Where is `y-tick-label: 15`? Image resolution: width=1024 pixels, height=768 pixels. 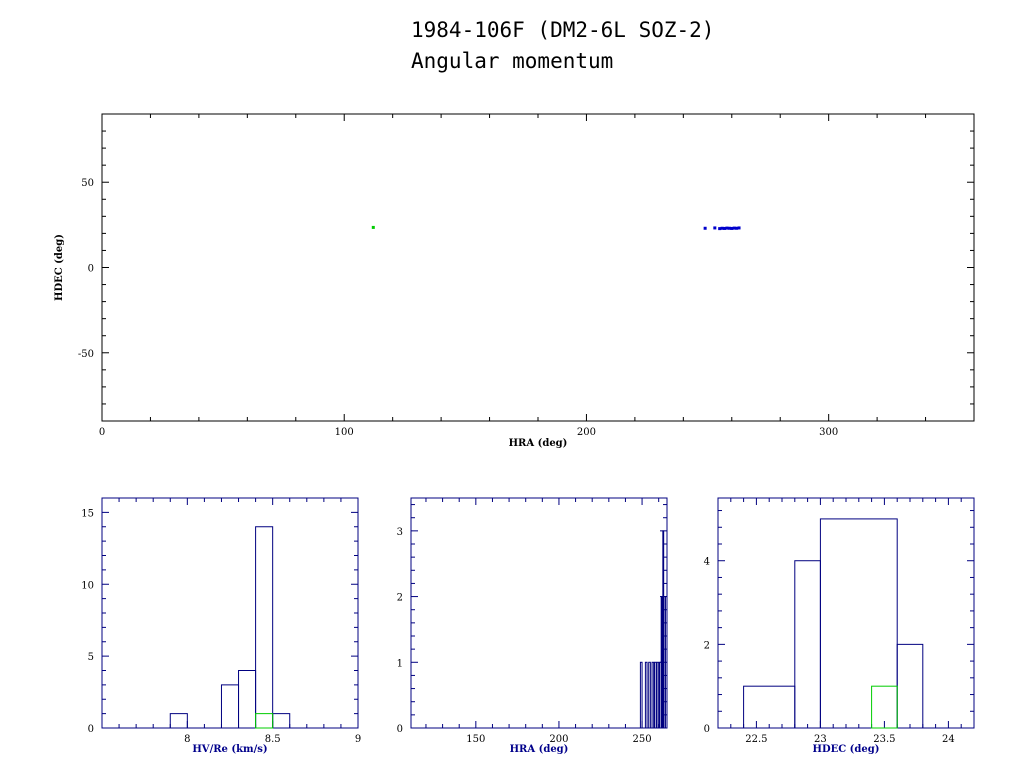 y-tick-label: 15 is located at coordinates (87, 513).